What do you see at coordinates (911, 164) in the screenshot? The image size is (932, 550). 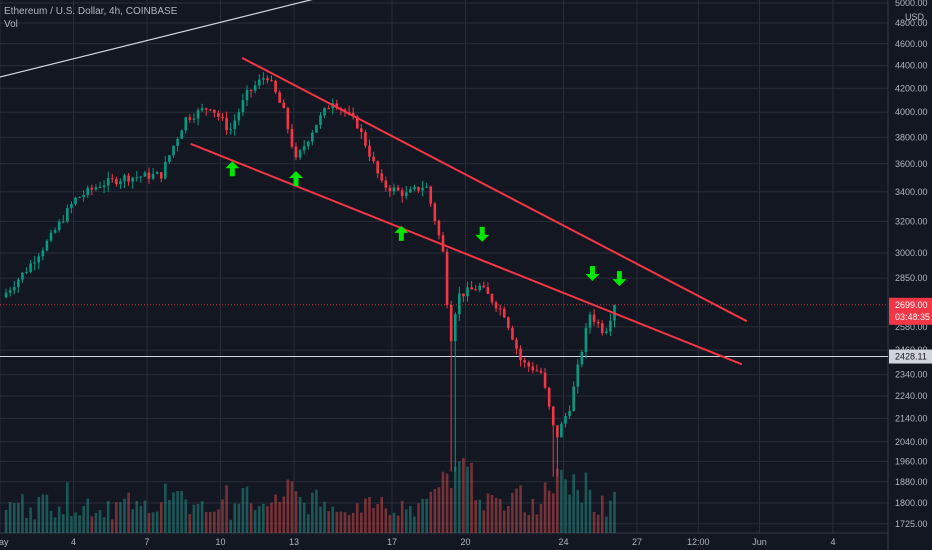 I see `price-tick-label: 3600.00` at bounding box center [911, 164].